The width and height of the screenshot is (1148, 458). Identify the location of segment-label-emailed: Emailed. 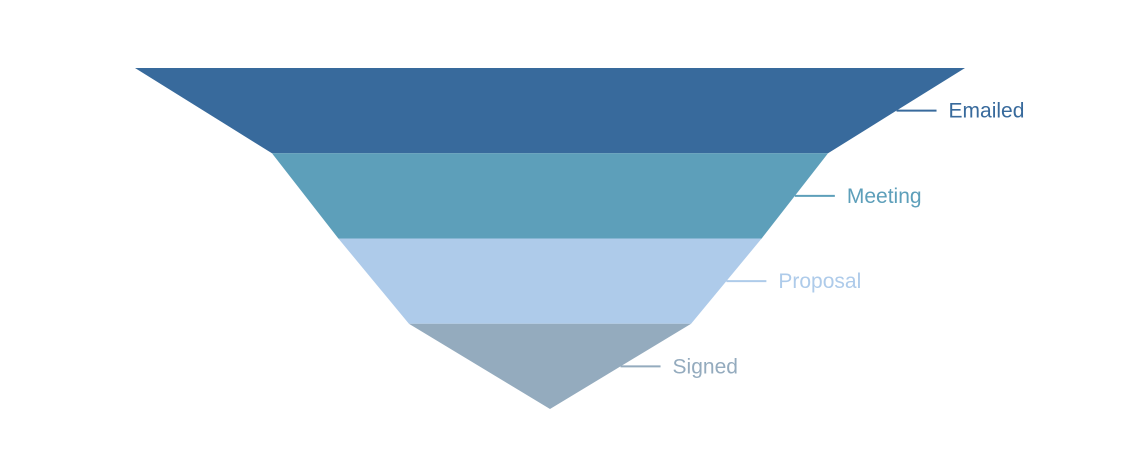
(987, 111).